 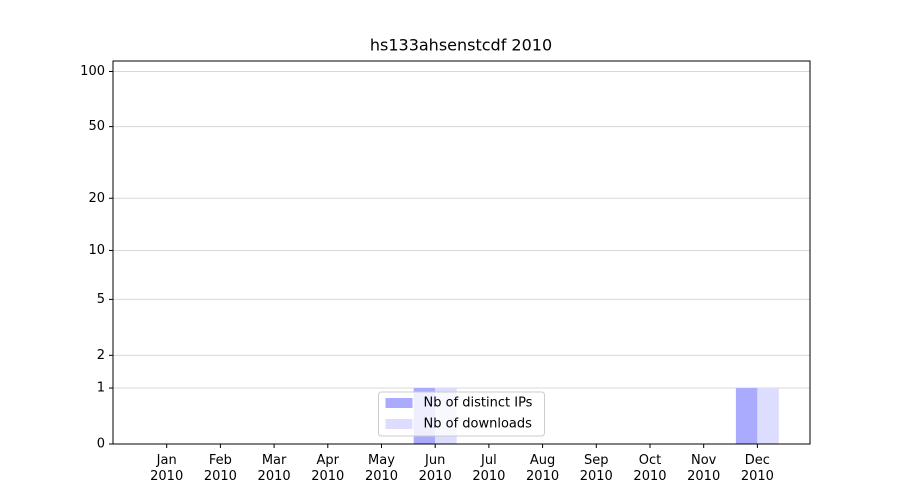 I want to click on x-tick-label: Oct 2010, so click(x=650, y=468).